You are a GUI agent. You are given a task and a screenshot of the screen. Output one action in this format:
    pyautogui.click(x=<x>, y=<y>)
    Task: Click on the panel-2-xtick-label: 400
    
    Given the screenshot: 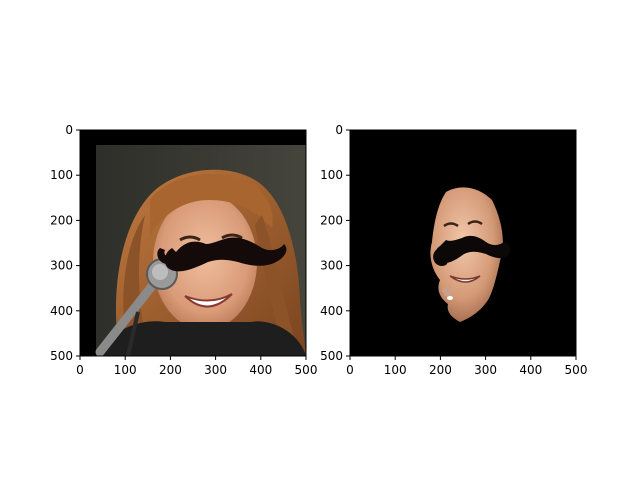 What is the action you would take?
    pyautogui.click(x=530, y=370)
    